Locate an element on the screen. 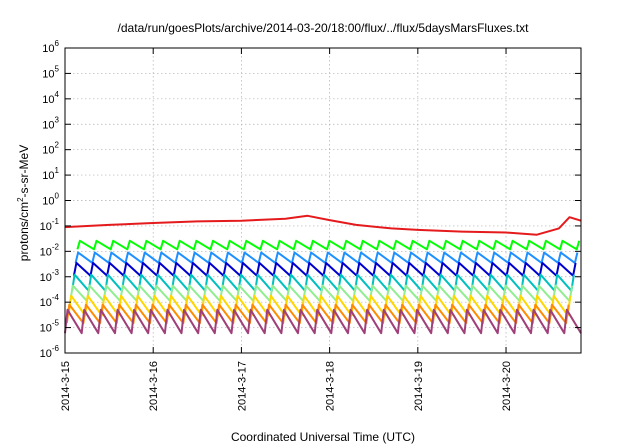 The image size is (640, 448). y-tick-exponent: -1 is located at coordinates (56, 221).